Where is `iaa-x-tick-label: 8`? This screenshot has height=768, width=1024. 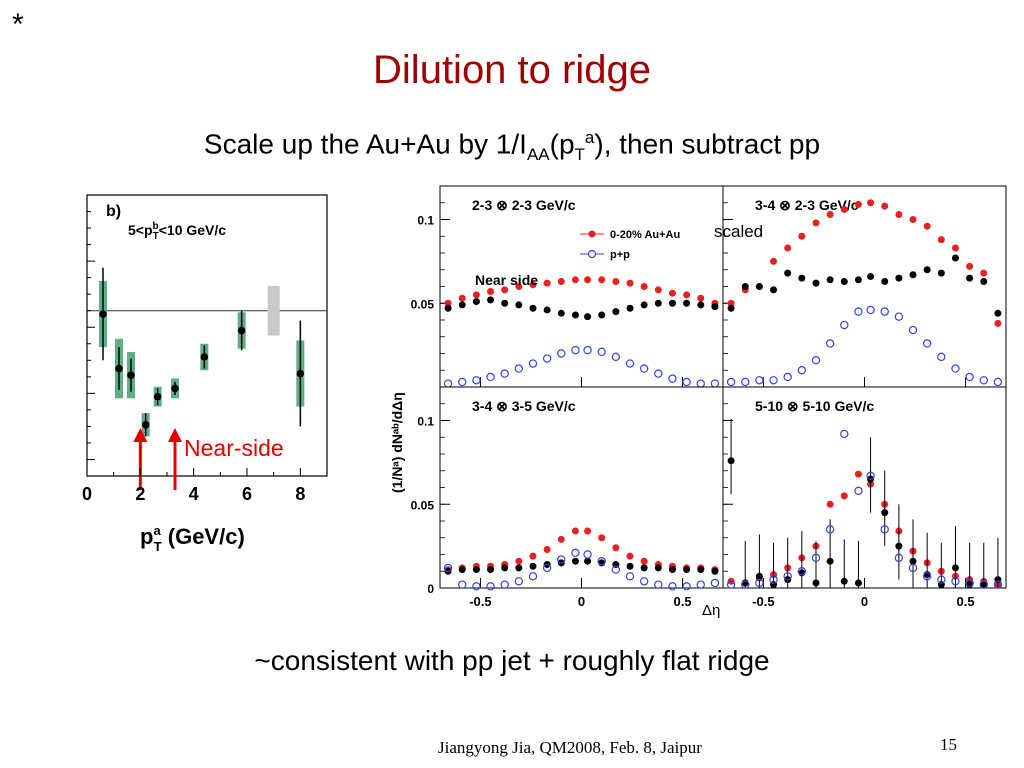 iaa-x-tick-label: 8 is located at coordinates (300, 494).